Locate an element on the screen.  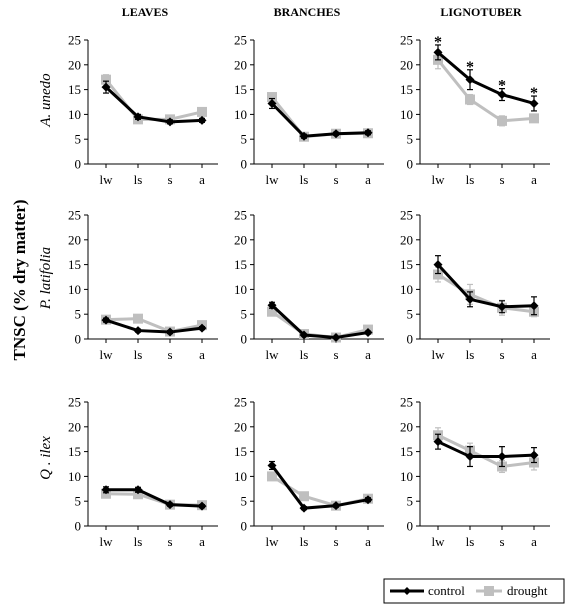
panel-p-latifolia-lignotuber-control-point is located at coordinates (438, 265).